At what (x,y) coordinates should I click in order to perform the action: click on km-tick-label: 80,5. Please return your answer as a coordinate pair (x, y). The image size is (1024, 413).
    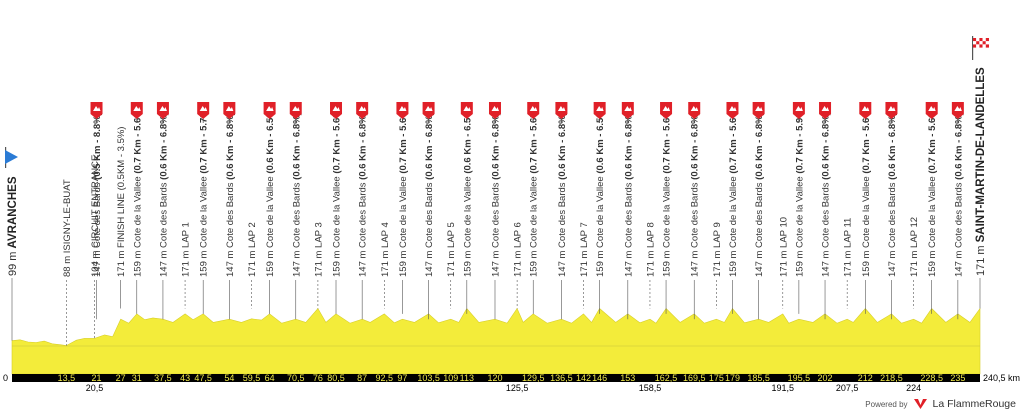
    Looking at the image, I should click on (336, 378).